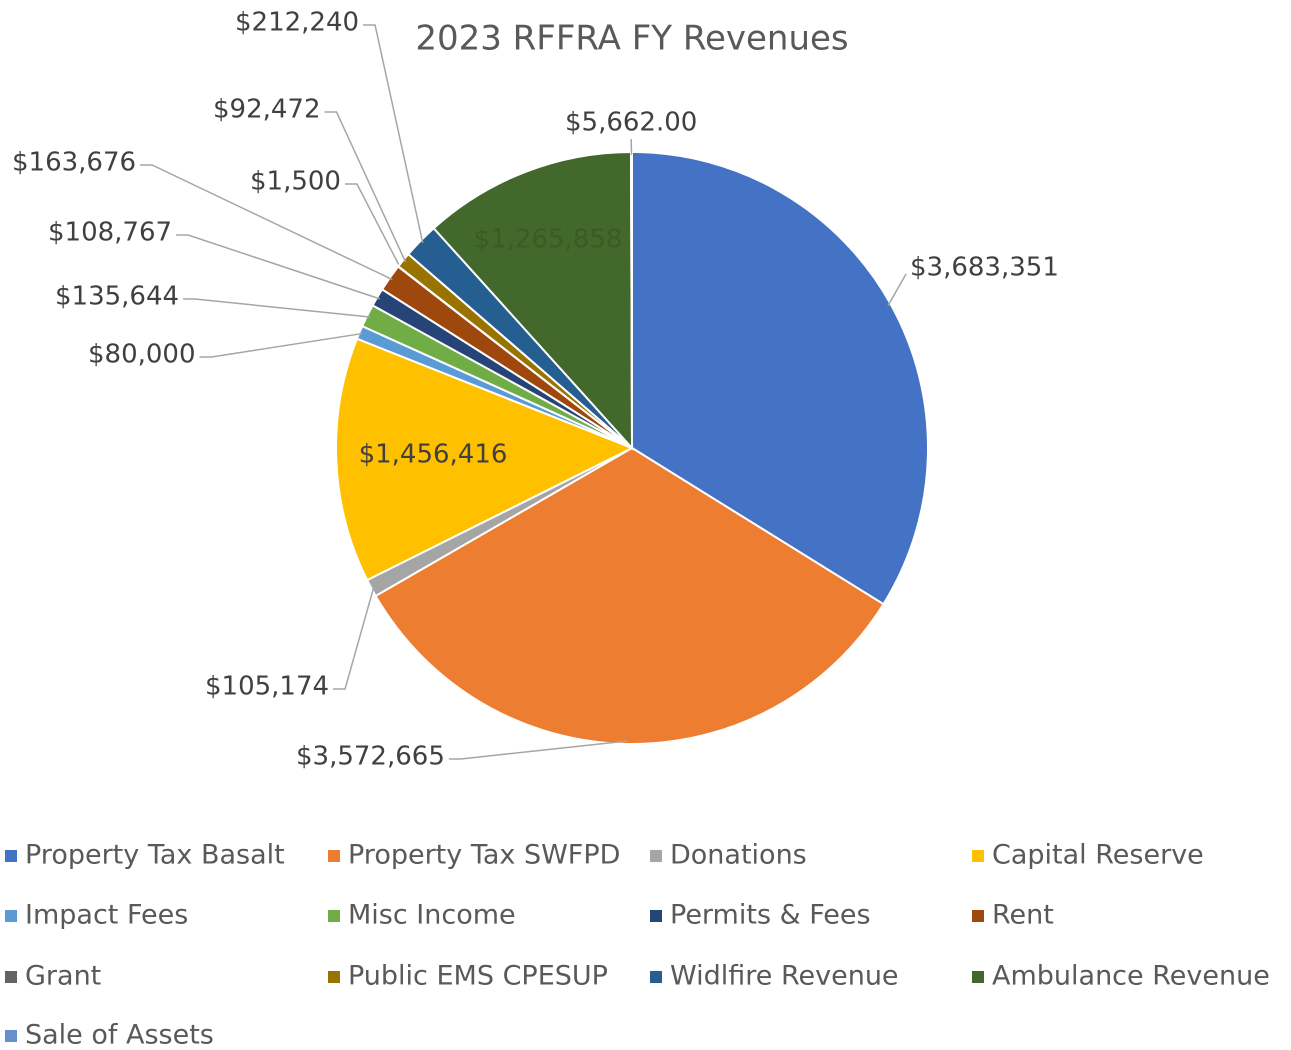  What do you see at coordinates (267, 110) in the screenshot?
I see `data-label: $92,472` at bounding box center [267, 110].